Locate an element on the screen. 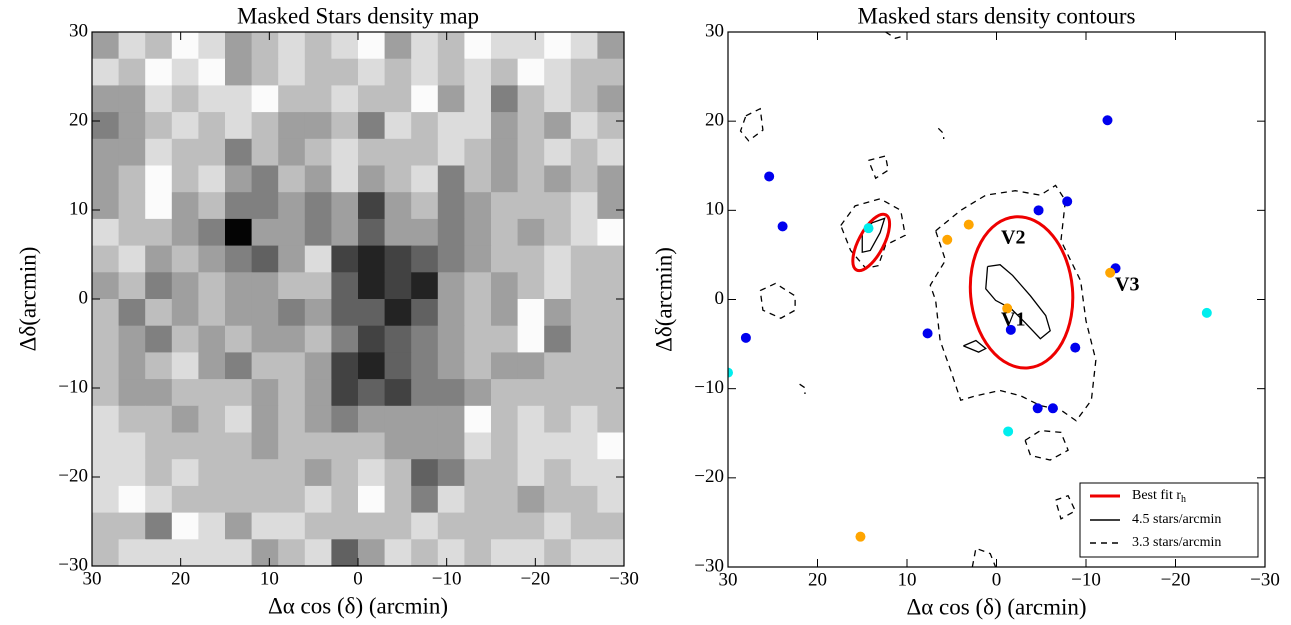 Image resolution: width=1291 pixels, height=625 pixels. x-tick-label: −20 is located at coordinates (1176, 579).